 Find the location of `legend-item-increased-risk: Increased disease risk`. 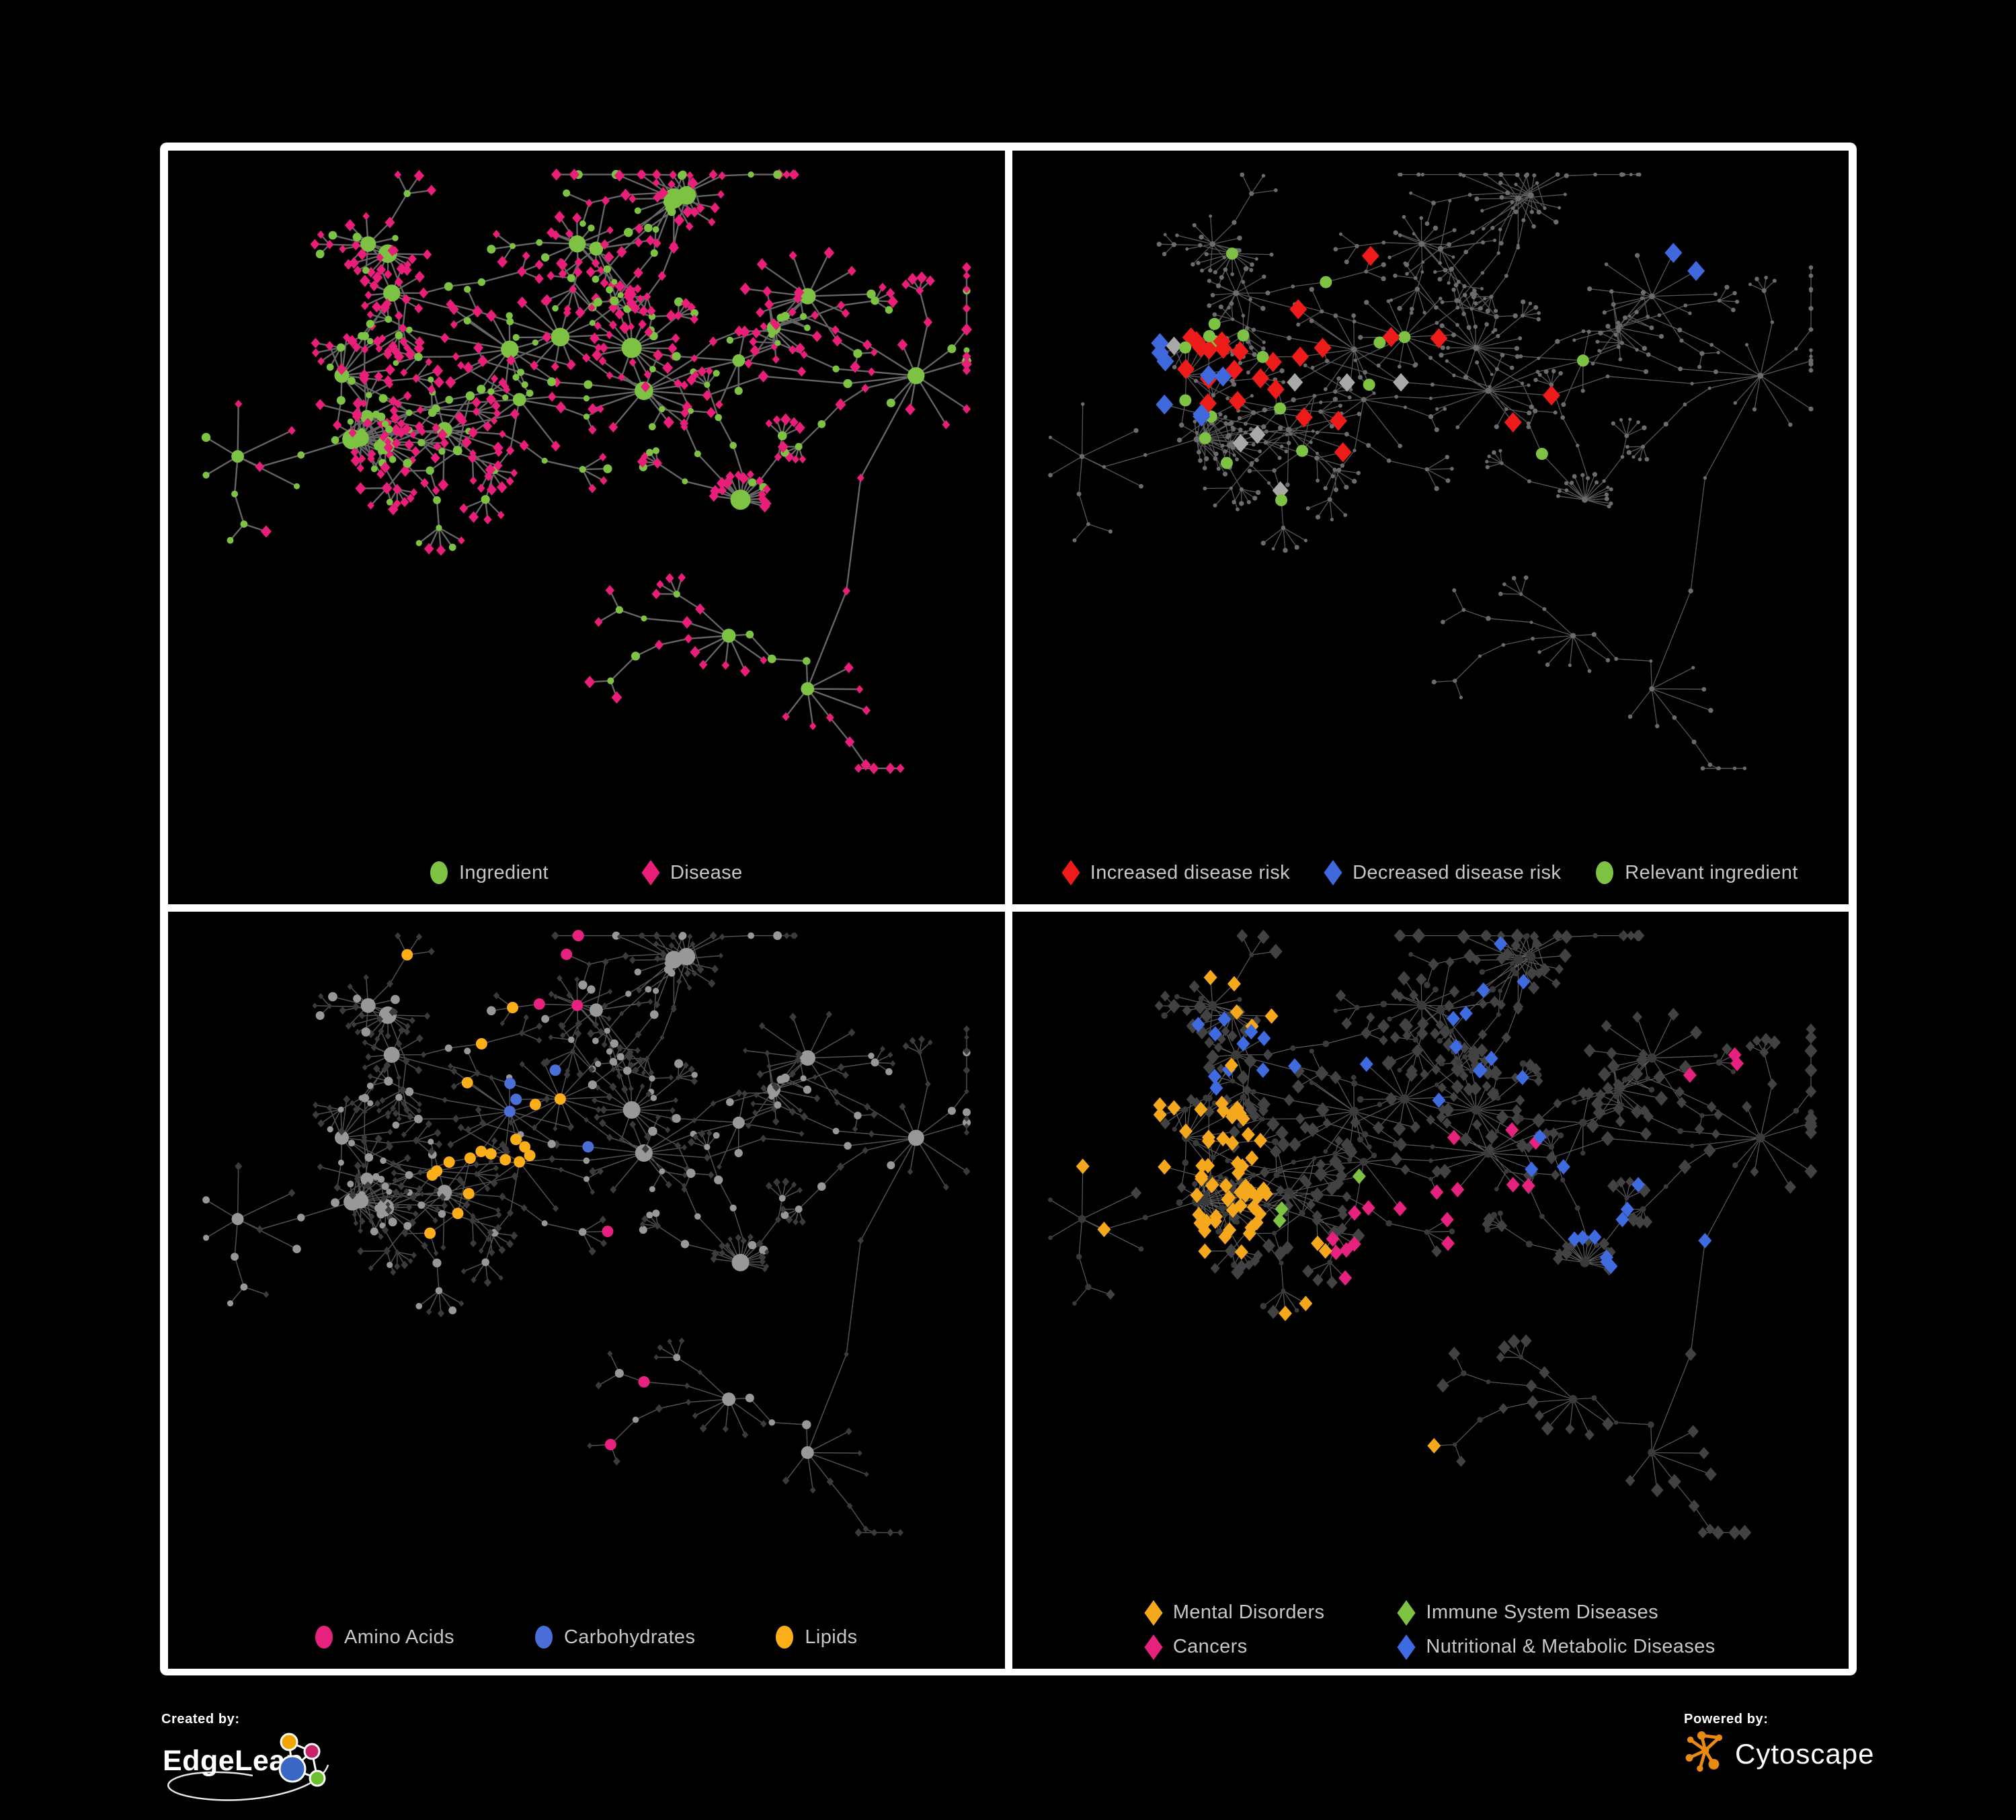

legend-item-increased-risk: Increased disease risk is located at coordinates (1176, 872).